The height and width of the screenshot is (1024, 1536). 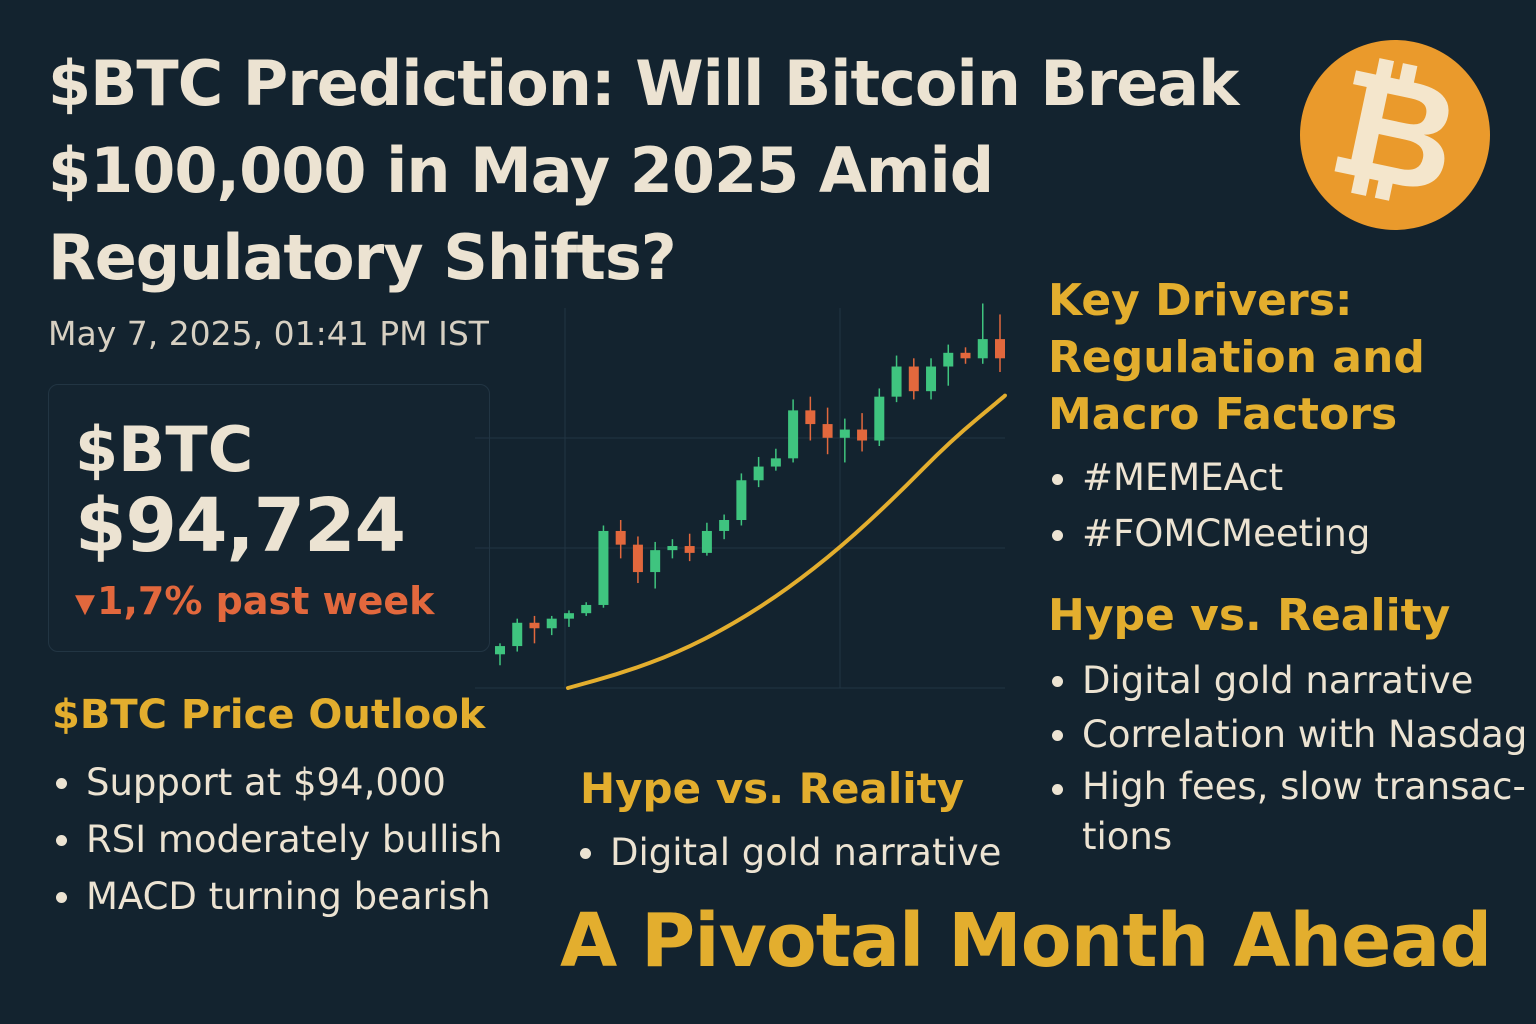 What do you see at coordinates (85, 603) in the screenshot?
I see `caret-down-icon: ▼` at bounding box center [85, 603].